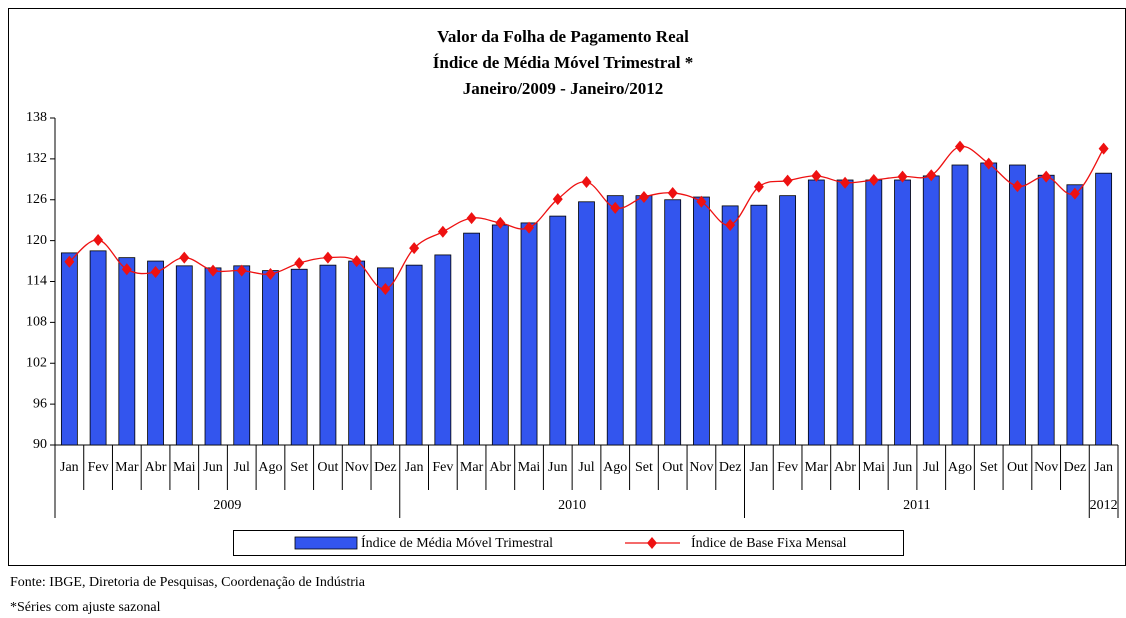 The height and width of the screenshot is (618, 1126). What do you see at coordinates (36, 240) in the screenshot?
I see `y-tick-label: 120` at bounding box center [36, 240].